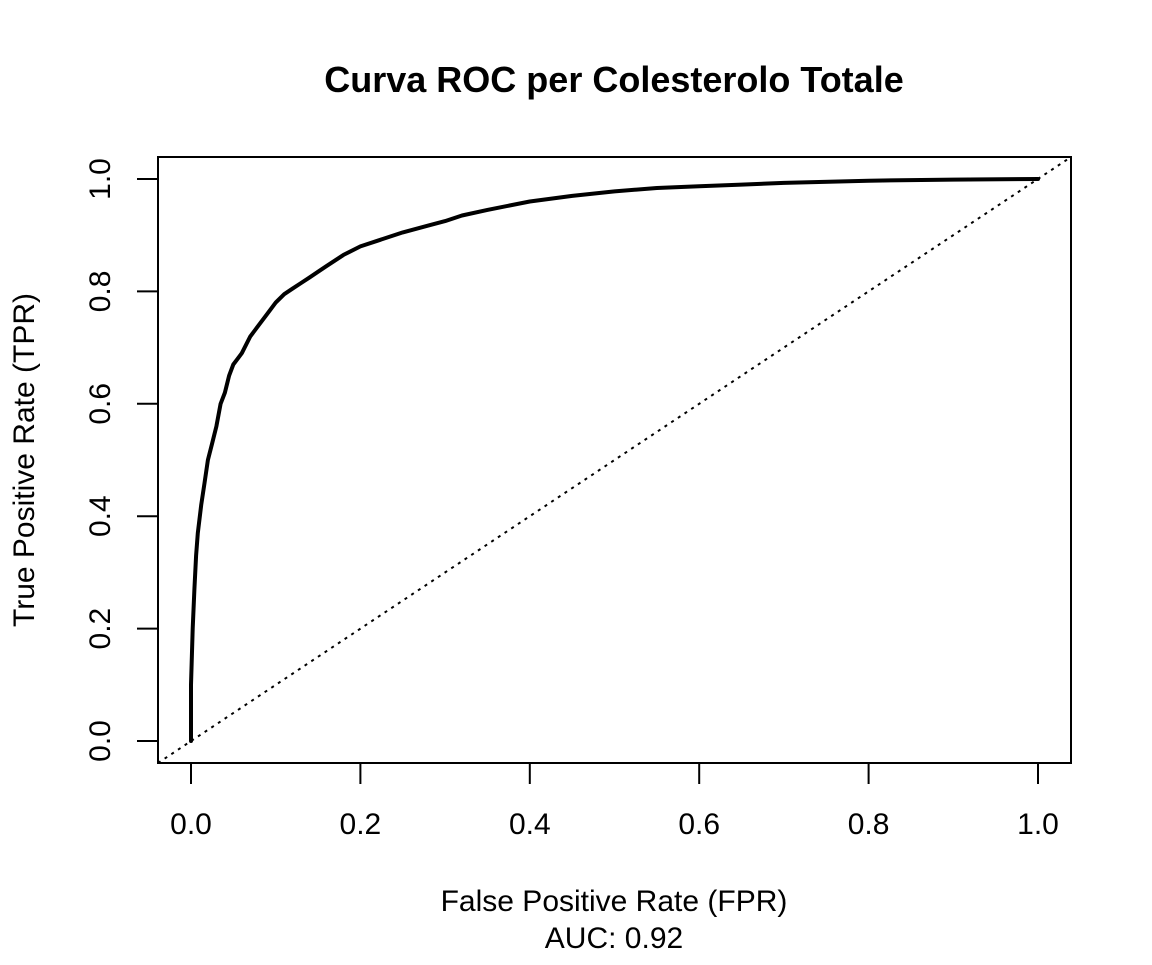 The width and height of the screenshot is (1152, 965). Describe the element at coordinates (100, 741) in the screenshot. I see `y-tick-label: 0.0` at that location.